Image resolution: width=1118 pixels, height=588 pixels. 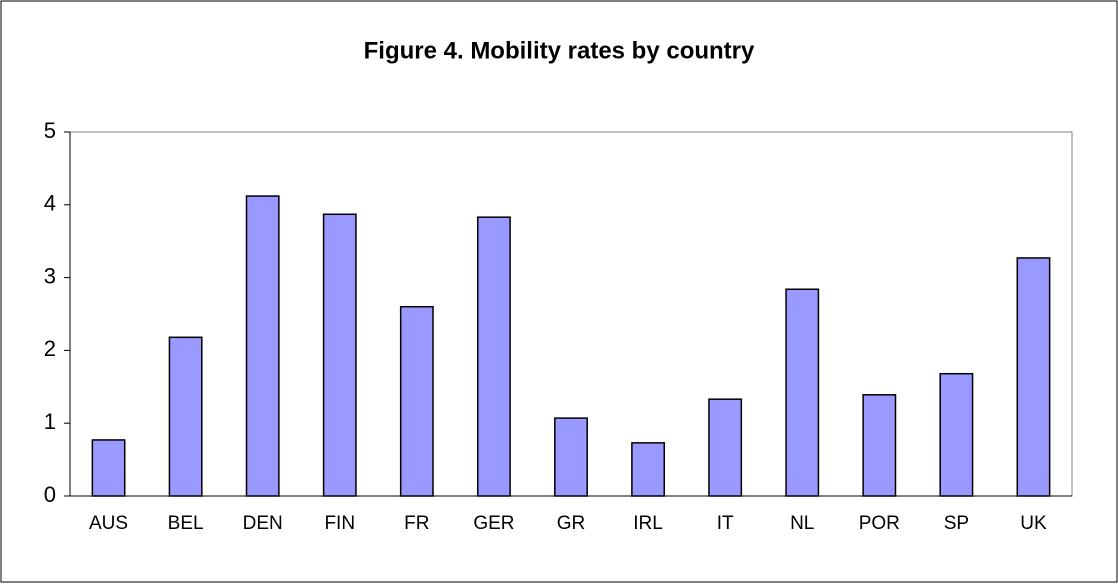 What do you see at coordinates (339, 523) in the screenshot?
I see `x-tick-label: FIN` at bounding box center [339, 523].